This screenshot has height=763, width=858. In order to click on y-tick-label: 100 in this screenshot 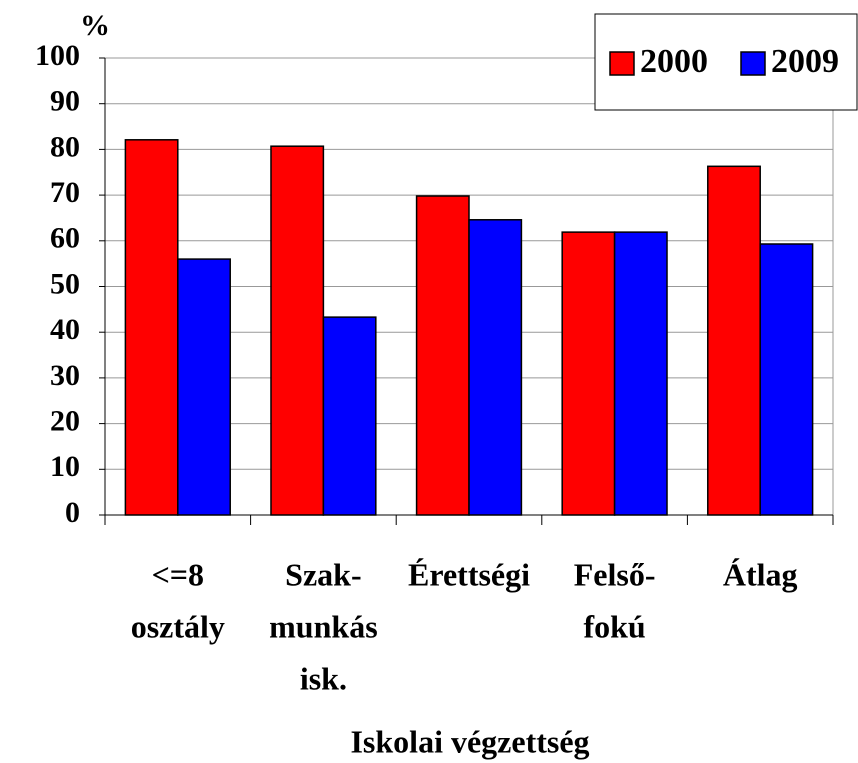, I will do `click(57, 55)`.